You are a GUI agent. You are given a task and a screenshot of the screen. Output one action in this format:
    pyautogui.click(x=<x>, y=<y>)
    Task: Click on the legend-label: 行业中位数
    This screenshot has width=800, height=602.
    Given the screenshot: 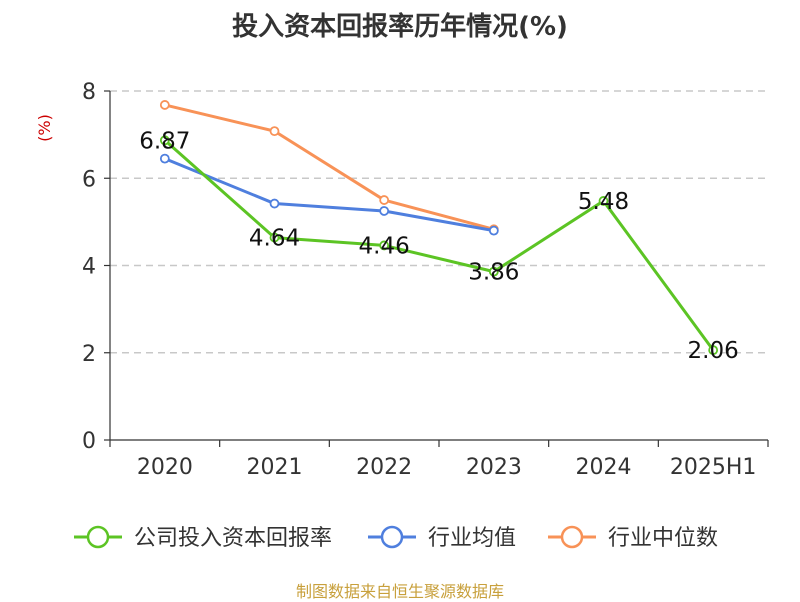 What is the action you would take?
    pyautogui.click(x=663, y=538)
    